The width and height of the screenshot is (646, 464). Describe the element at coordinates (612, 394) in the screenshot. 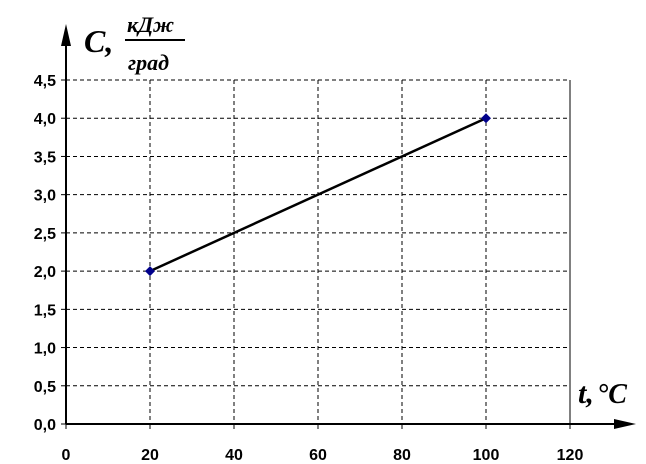

I see `x-axis-title-unit: °C` at that location.